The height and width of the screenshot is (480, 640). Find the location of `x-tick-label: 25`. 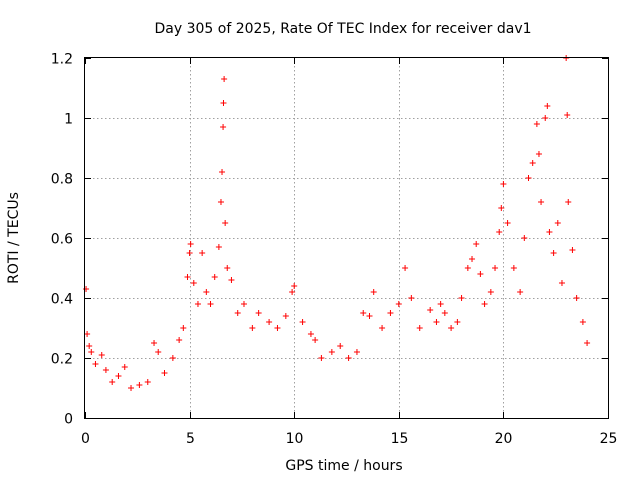

x-tick-label: 25 is located at coordinates (609, 439).